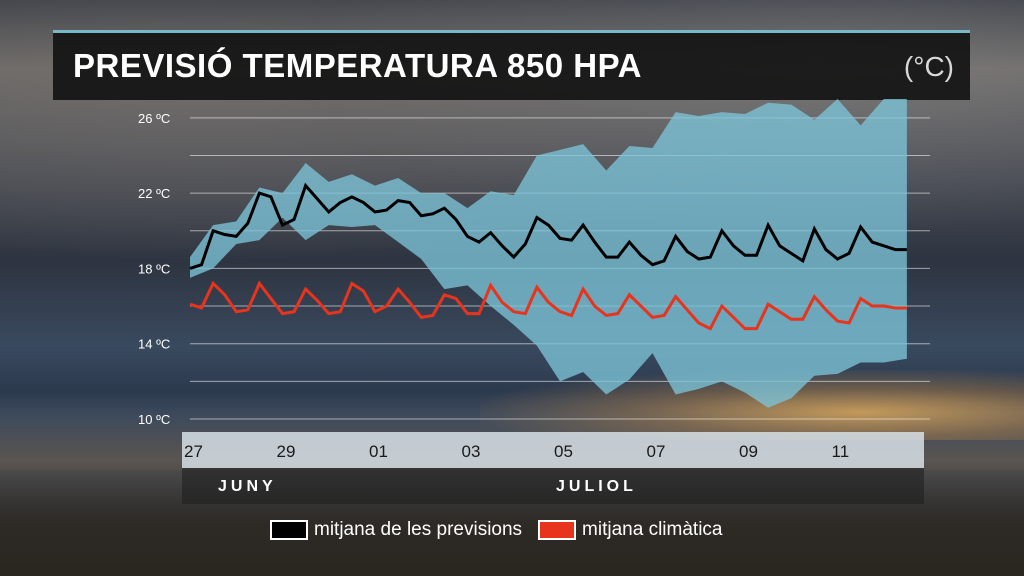  What do you see at coordinates (557, 530) in the screenshot?
I see `legend-swatch-climate` at bounding box center [557, 530].